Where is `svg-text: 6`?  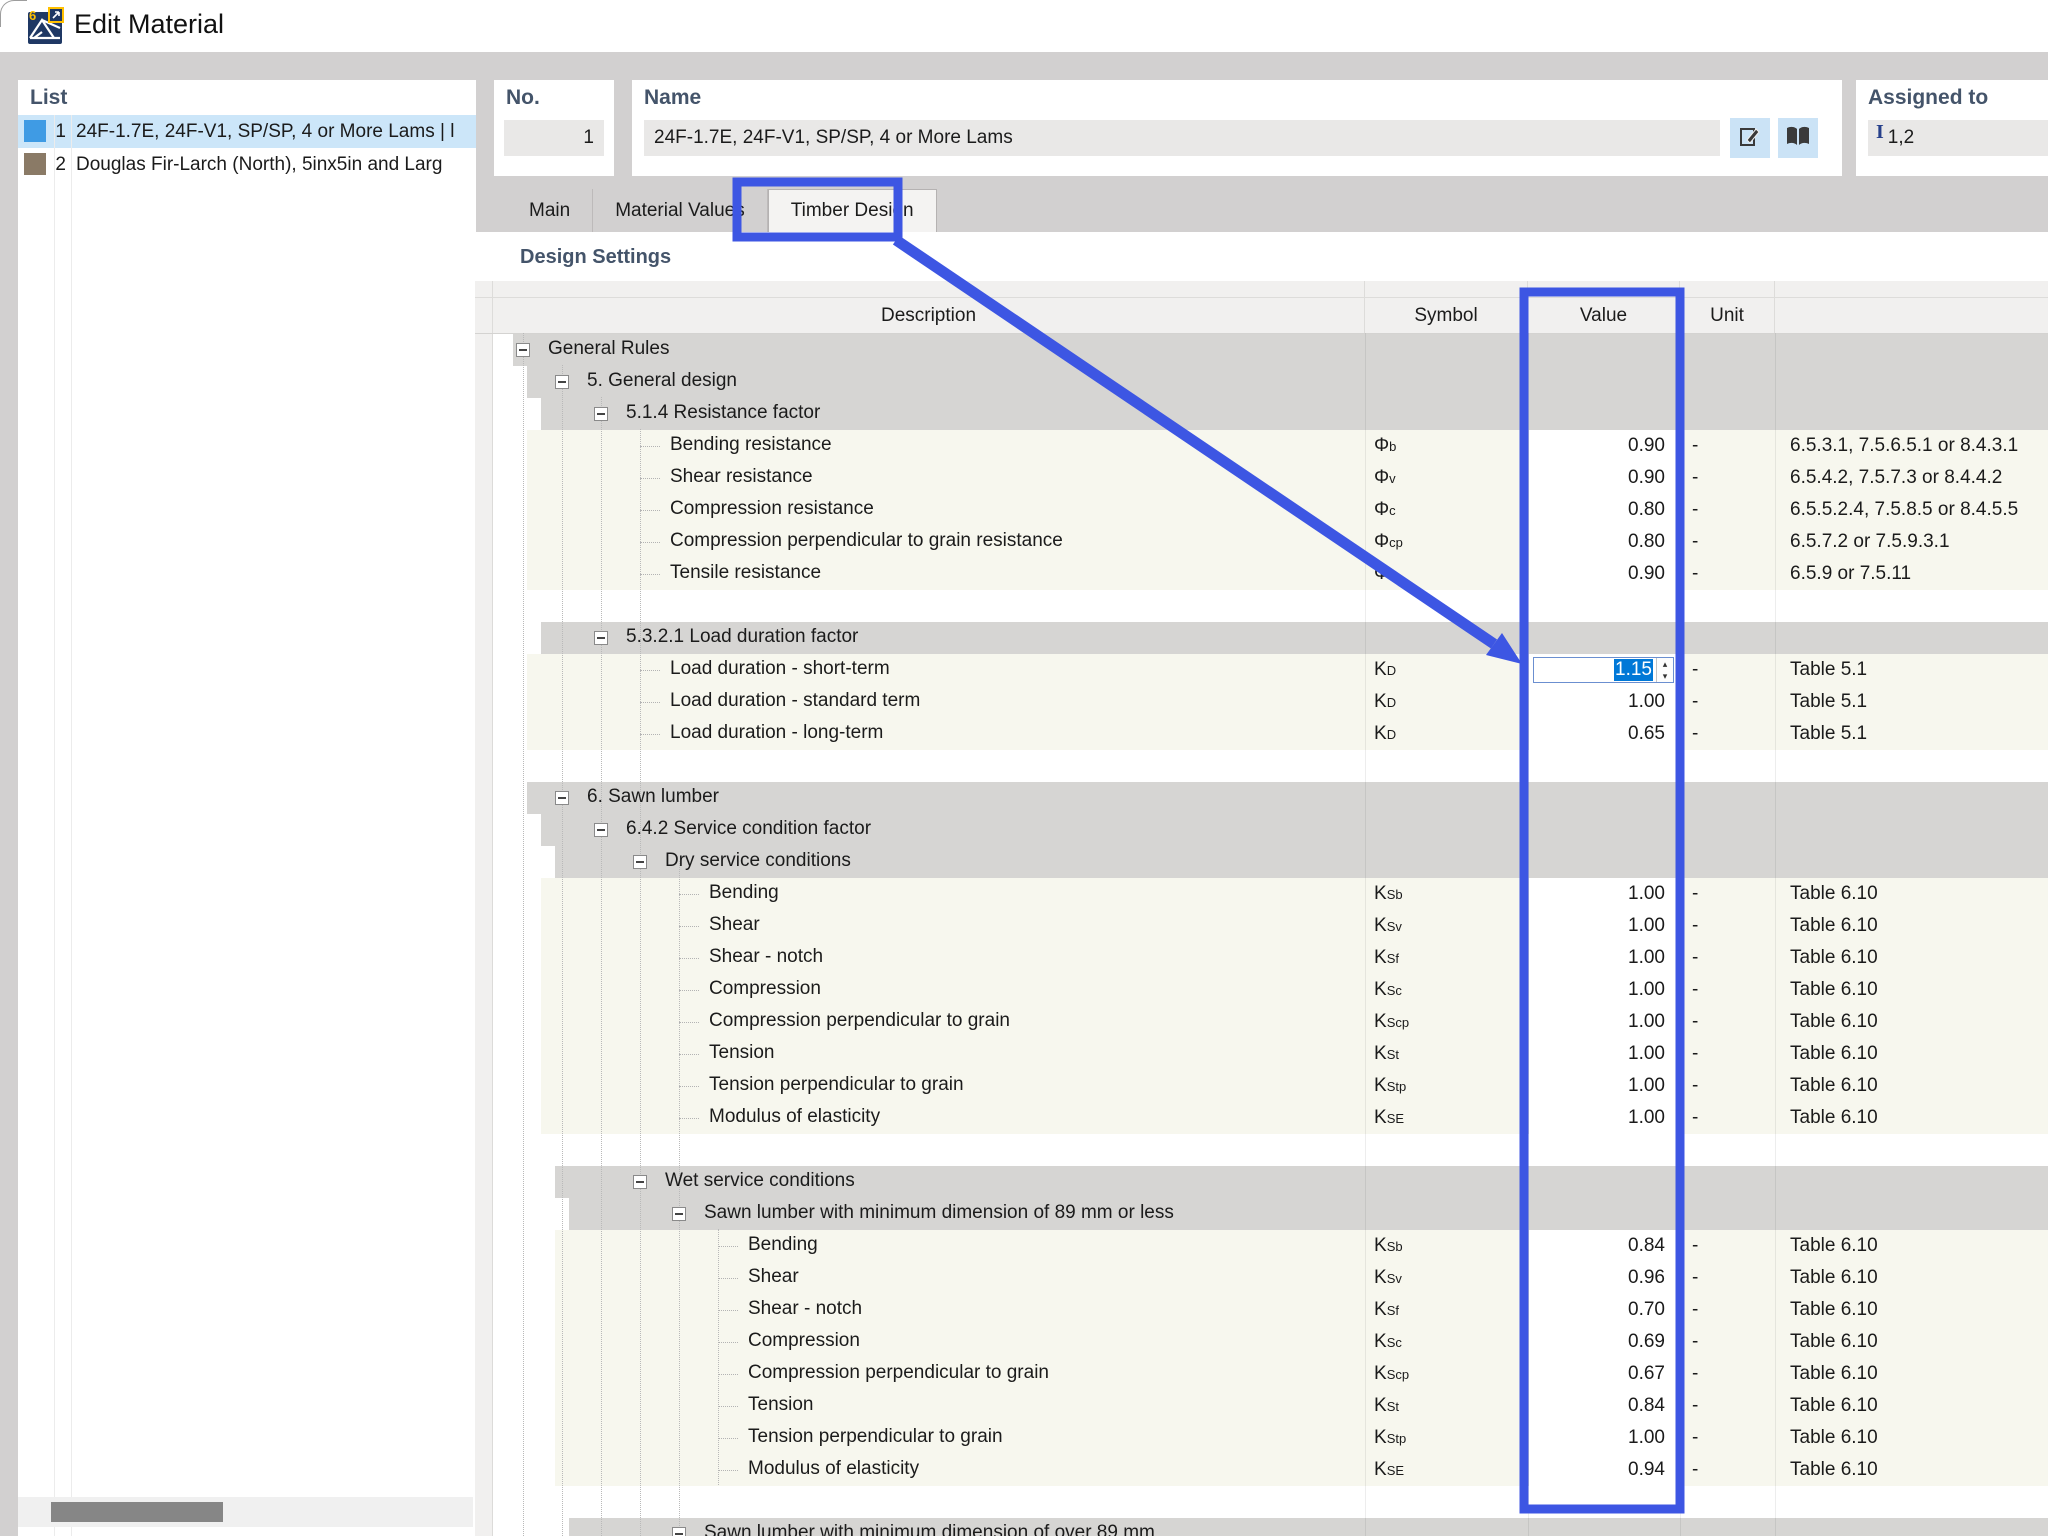 svg-text: 6 is located at coordinates (32, 15).